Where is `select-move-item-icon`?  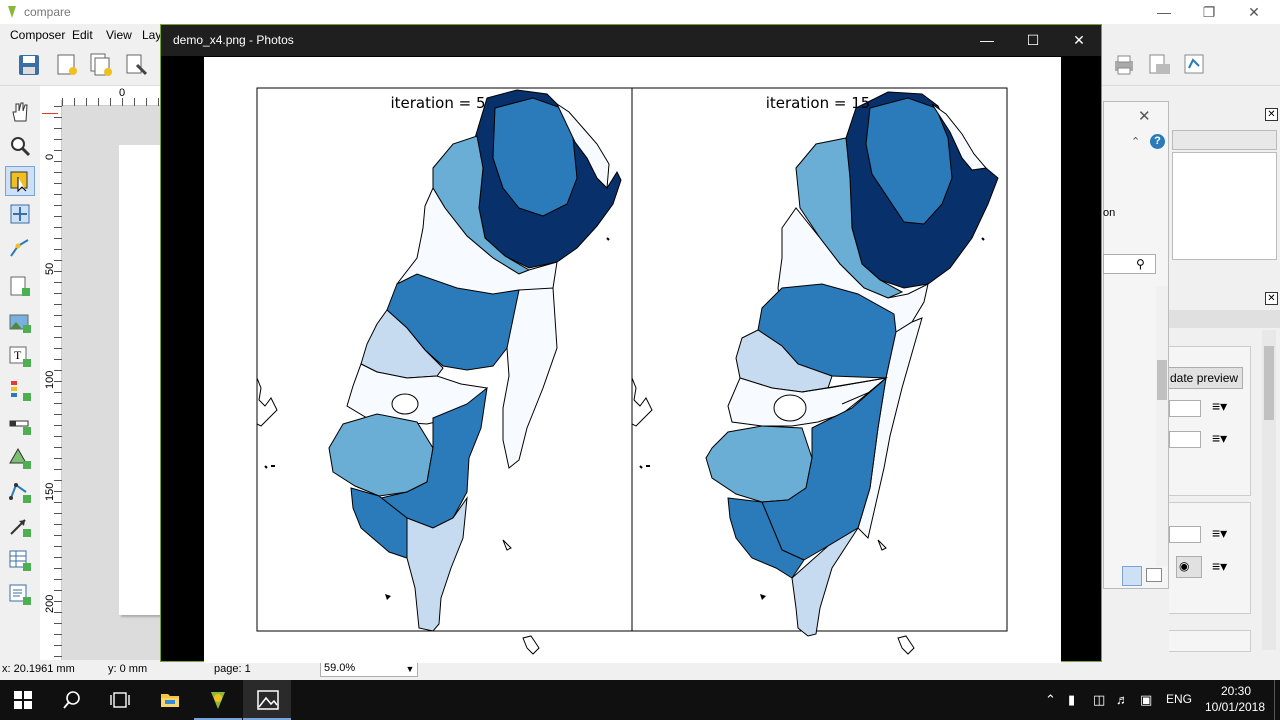
select-move-item-icon is located at coordinates (20, 181).